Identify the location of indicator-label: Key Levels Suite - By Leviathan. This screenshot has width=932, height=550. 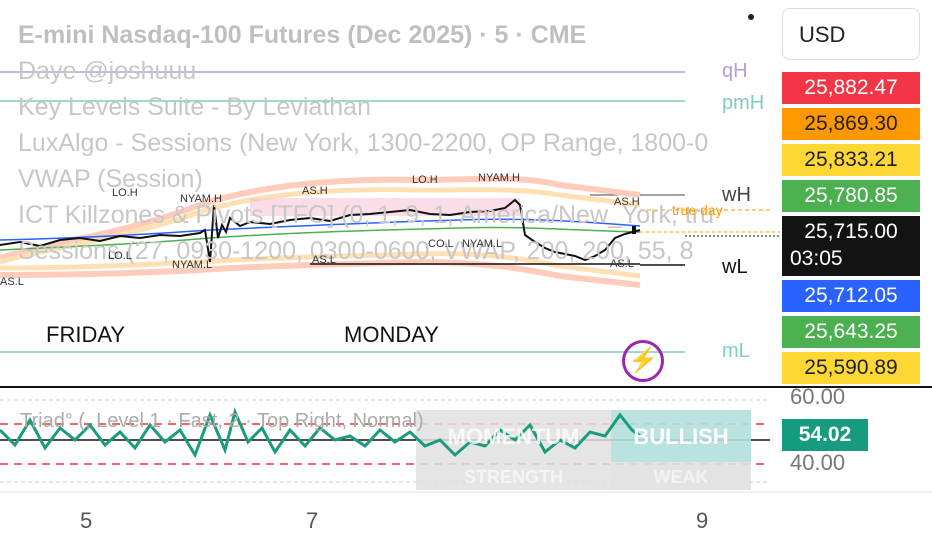
(194, 107).